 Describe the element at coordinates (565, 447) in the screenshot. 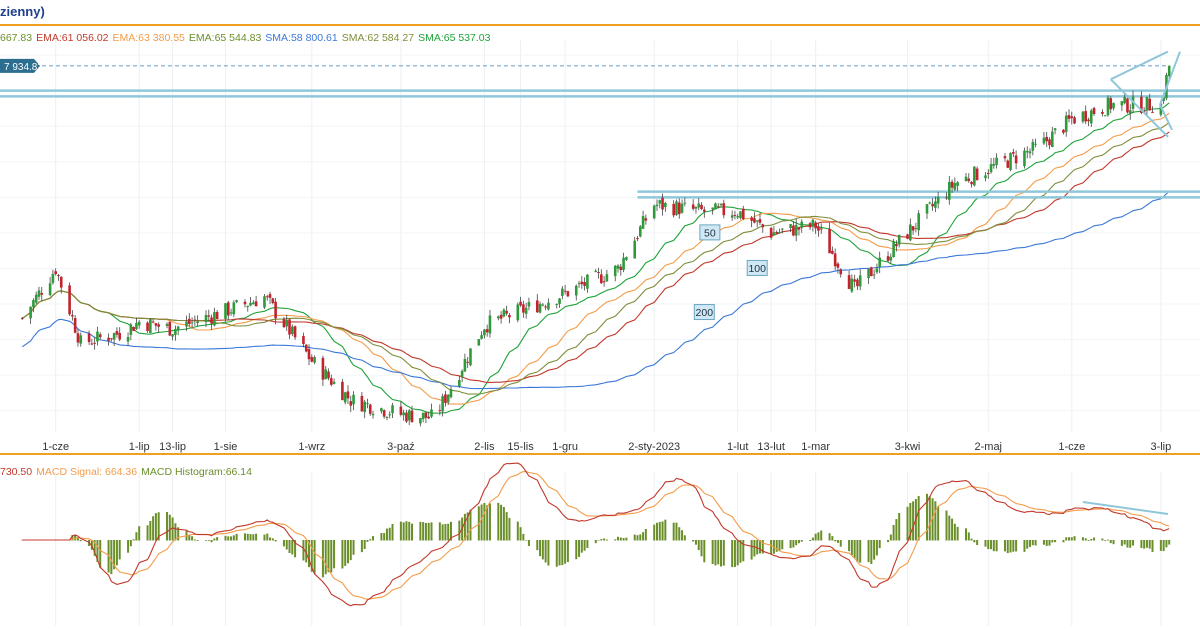

I see `x-tick-label: 1-gru` at that location.